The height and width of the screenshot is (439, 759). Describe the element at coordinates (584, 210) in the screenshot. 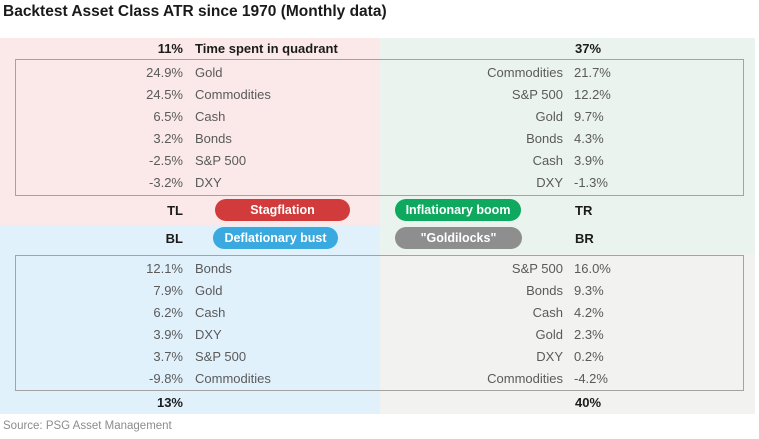

I see `corner-label-tr: TR` at that location.